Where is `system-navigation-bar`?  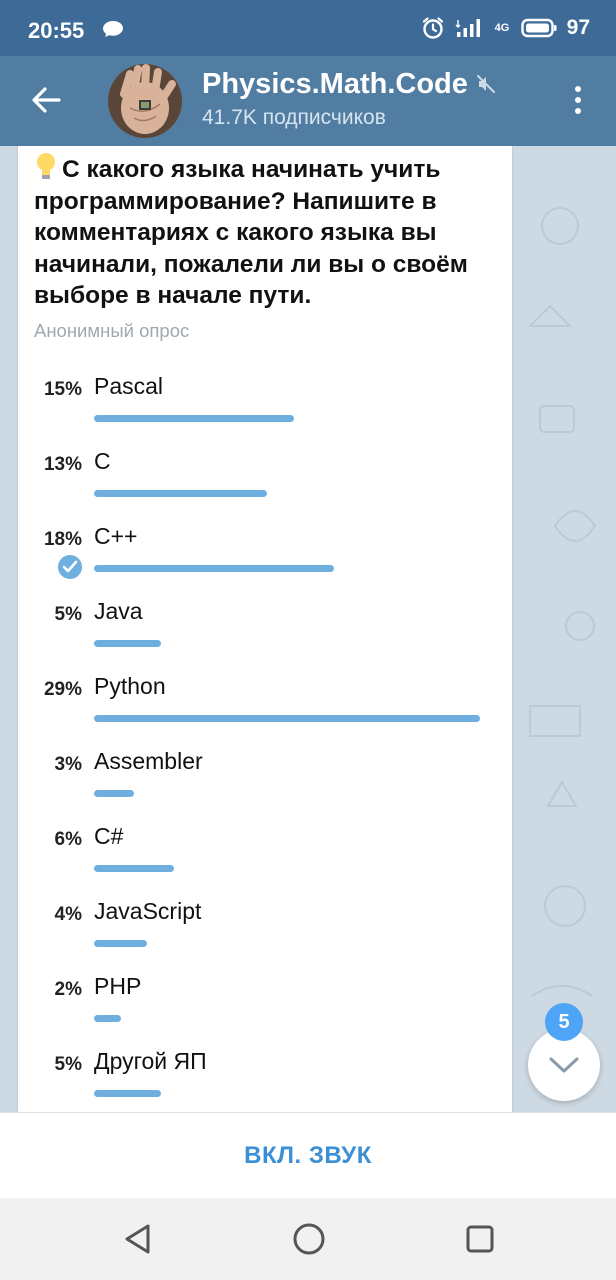
system-navigation-bar is located at coordinates (308, 1239).